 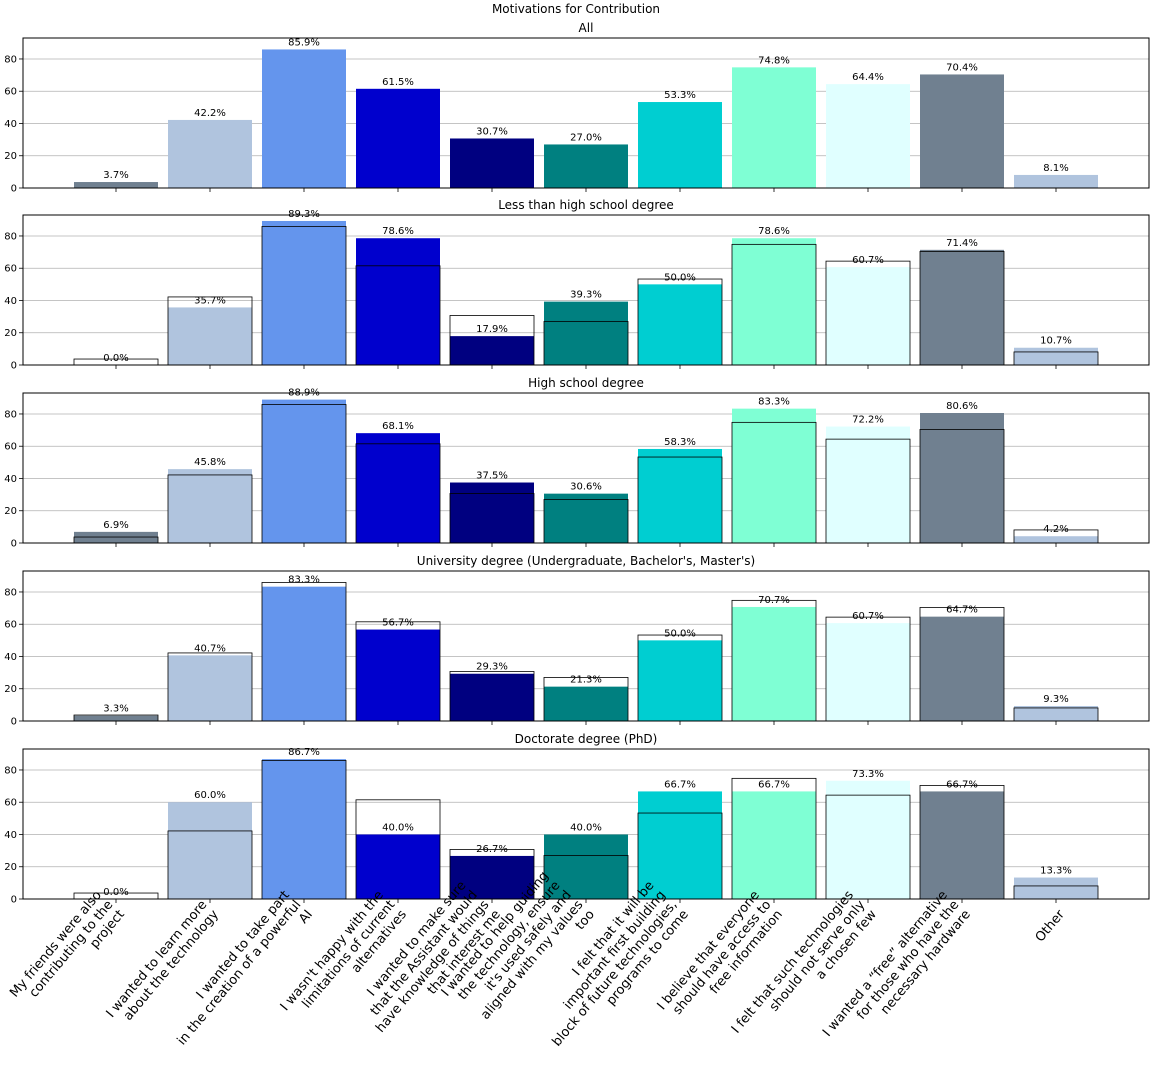 What do you see at coordinates (492, 476) in the screenshot?
I see `data-label: 37.5%` at bounding box center [492, 476].